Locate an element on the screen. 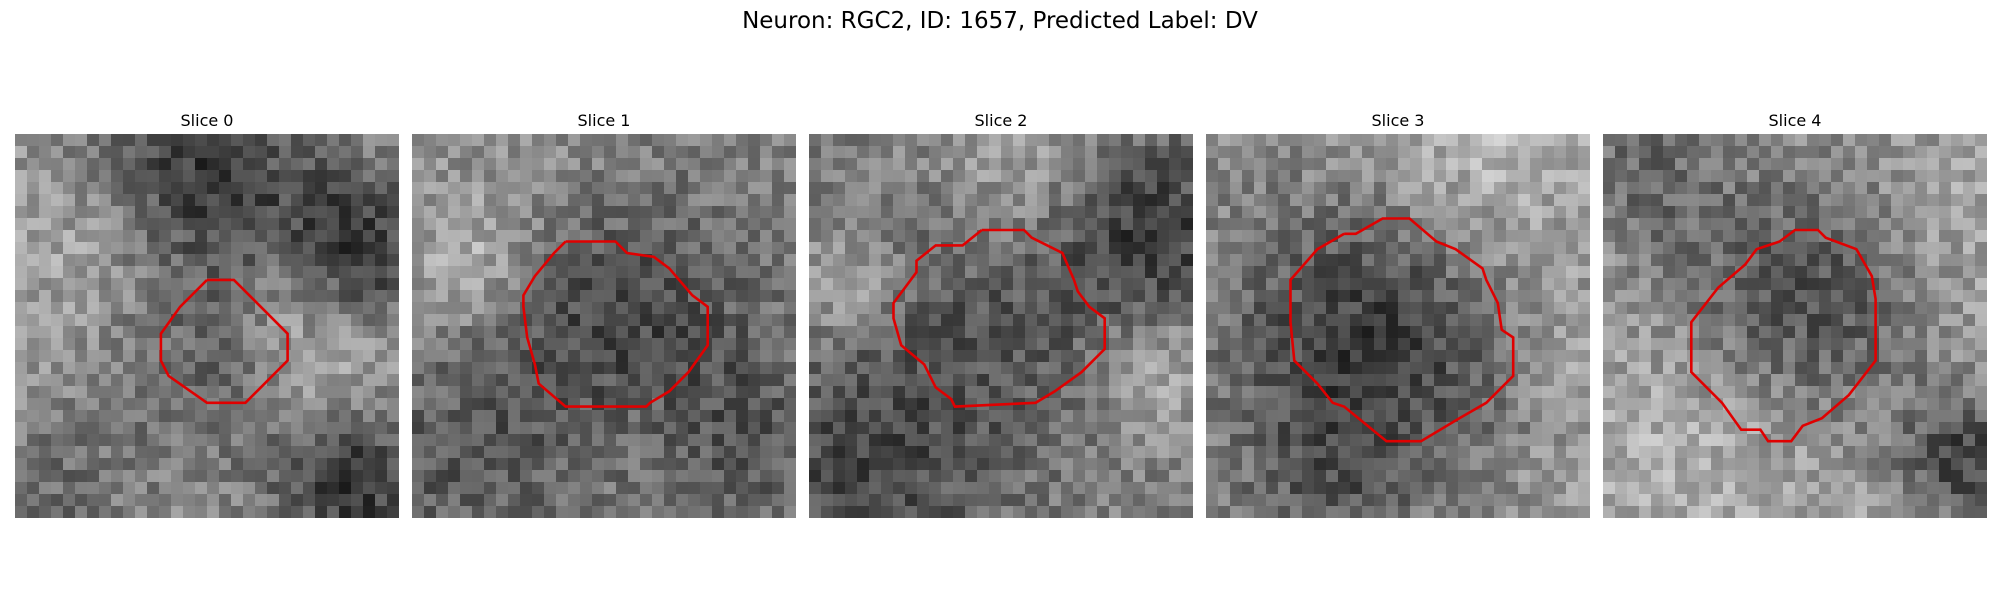 This screenshot has height=600, width=2000. cell-outline is located at coordinates (224, 341).